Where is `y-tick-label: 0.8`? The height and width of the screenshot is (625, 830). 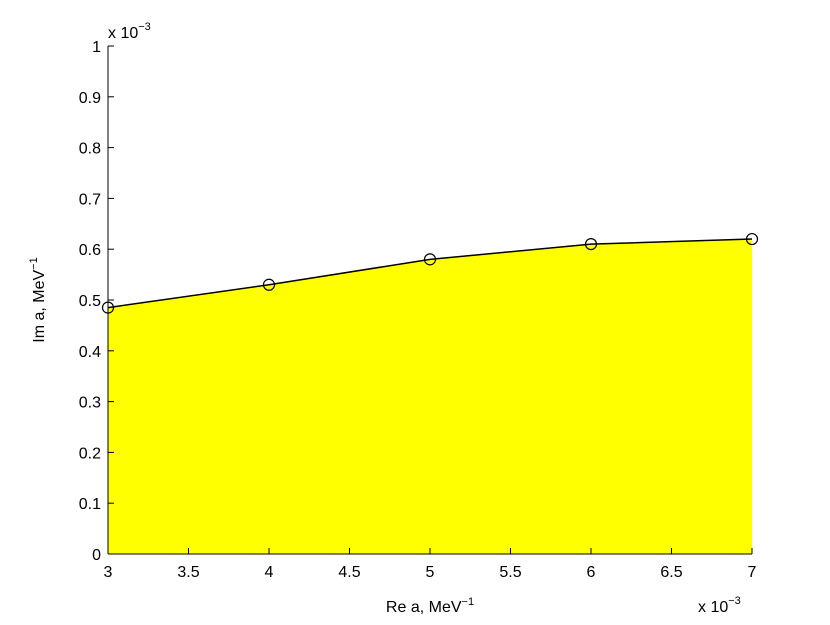
y-tick-label: 0.8 is located at coordinates (90, 149).